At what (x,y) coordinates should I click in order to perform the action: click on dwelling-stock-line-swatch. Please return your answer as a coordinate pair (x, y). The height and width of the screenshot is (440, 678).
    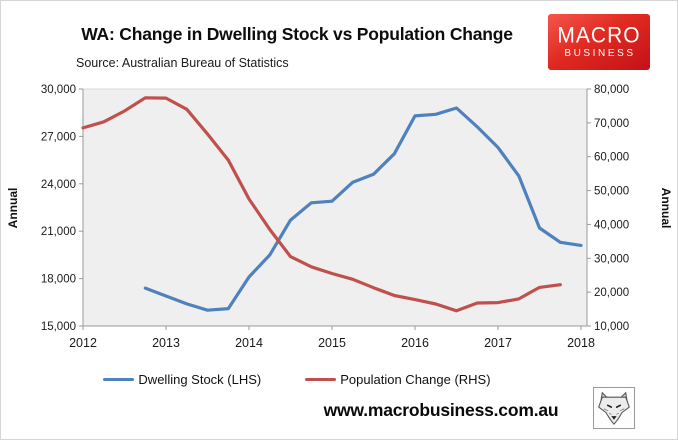
    Looking at the image, I should click on (119, 379).